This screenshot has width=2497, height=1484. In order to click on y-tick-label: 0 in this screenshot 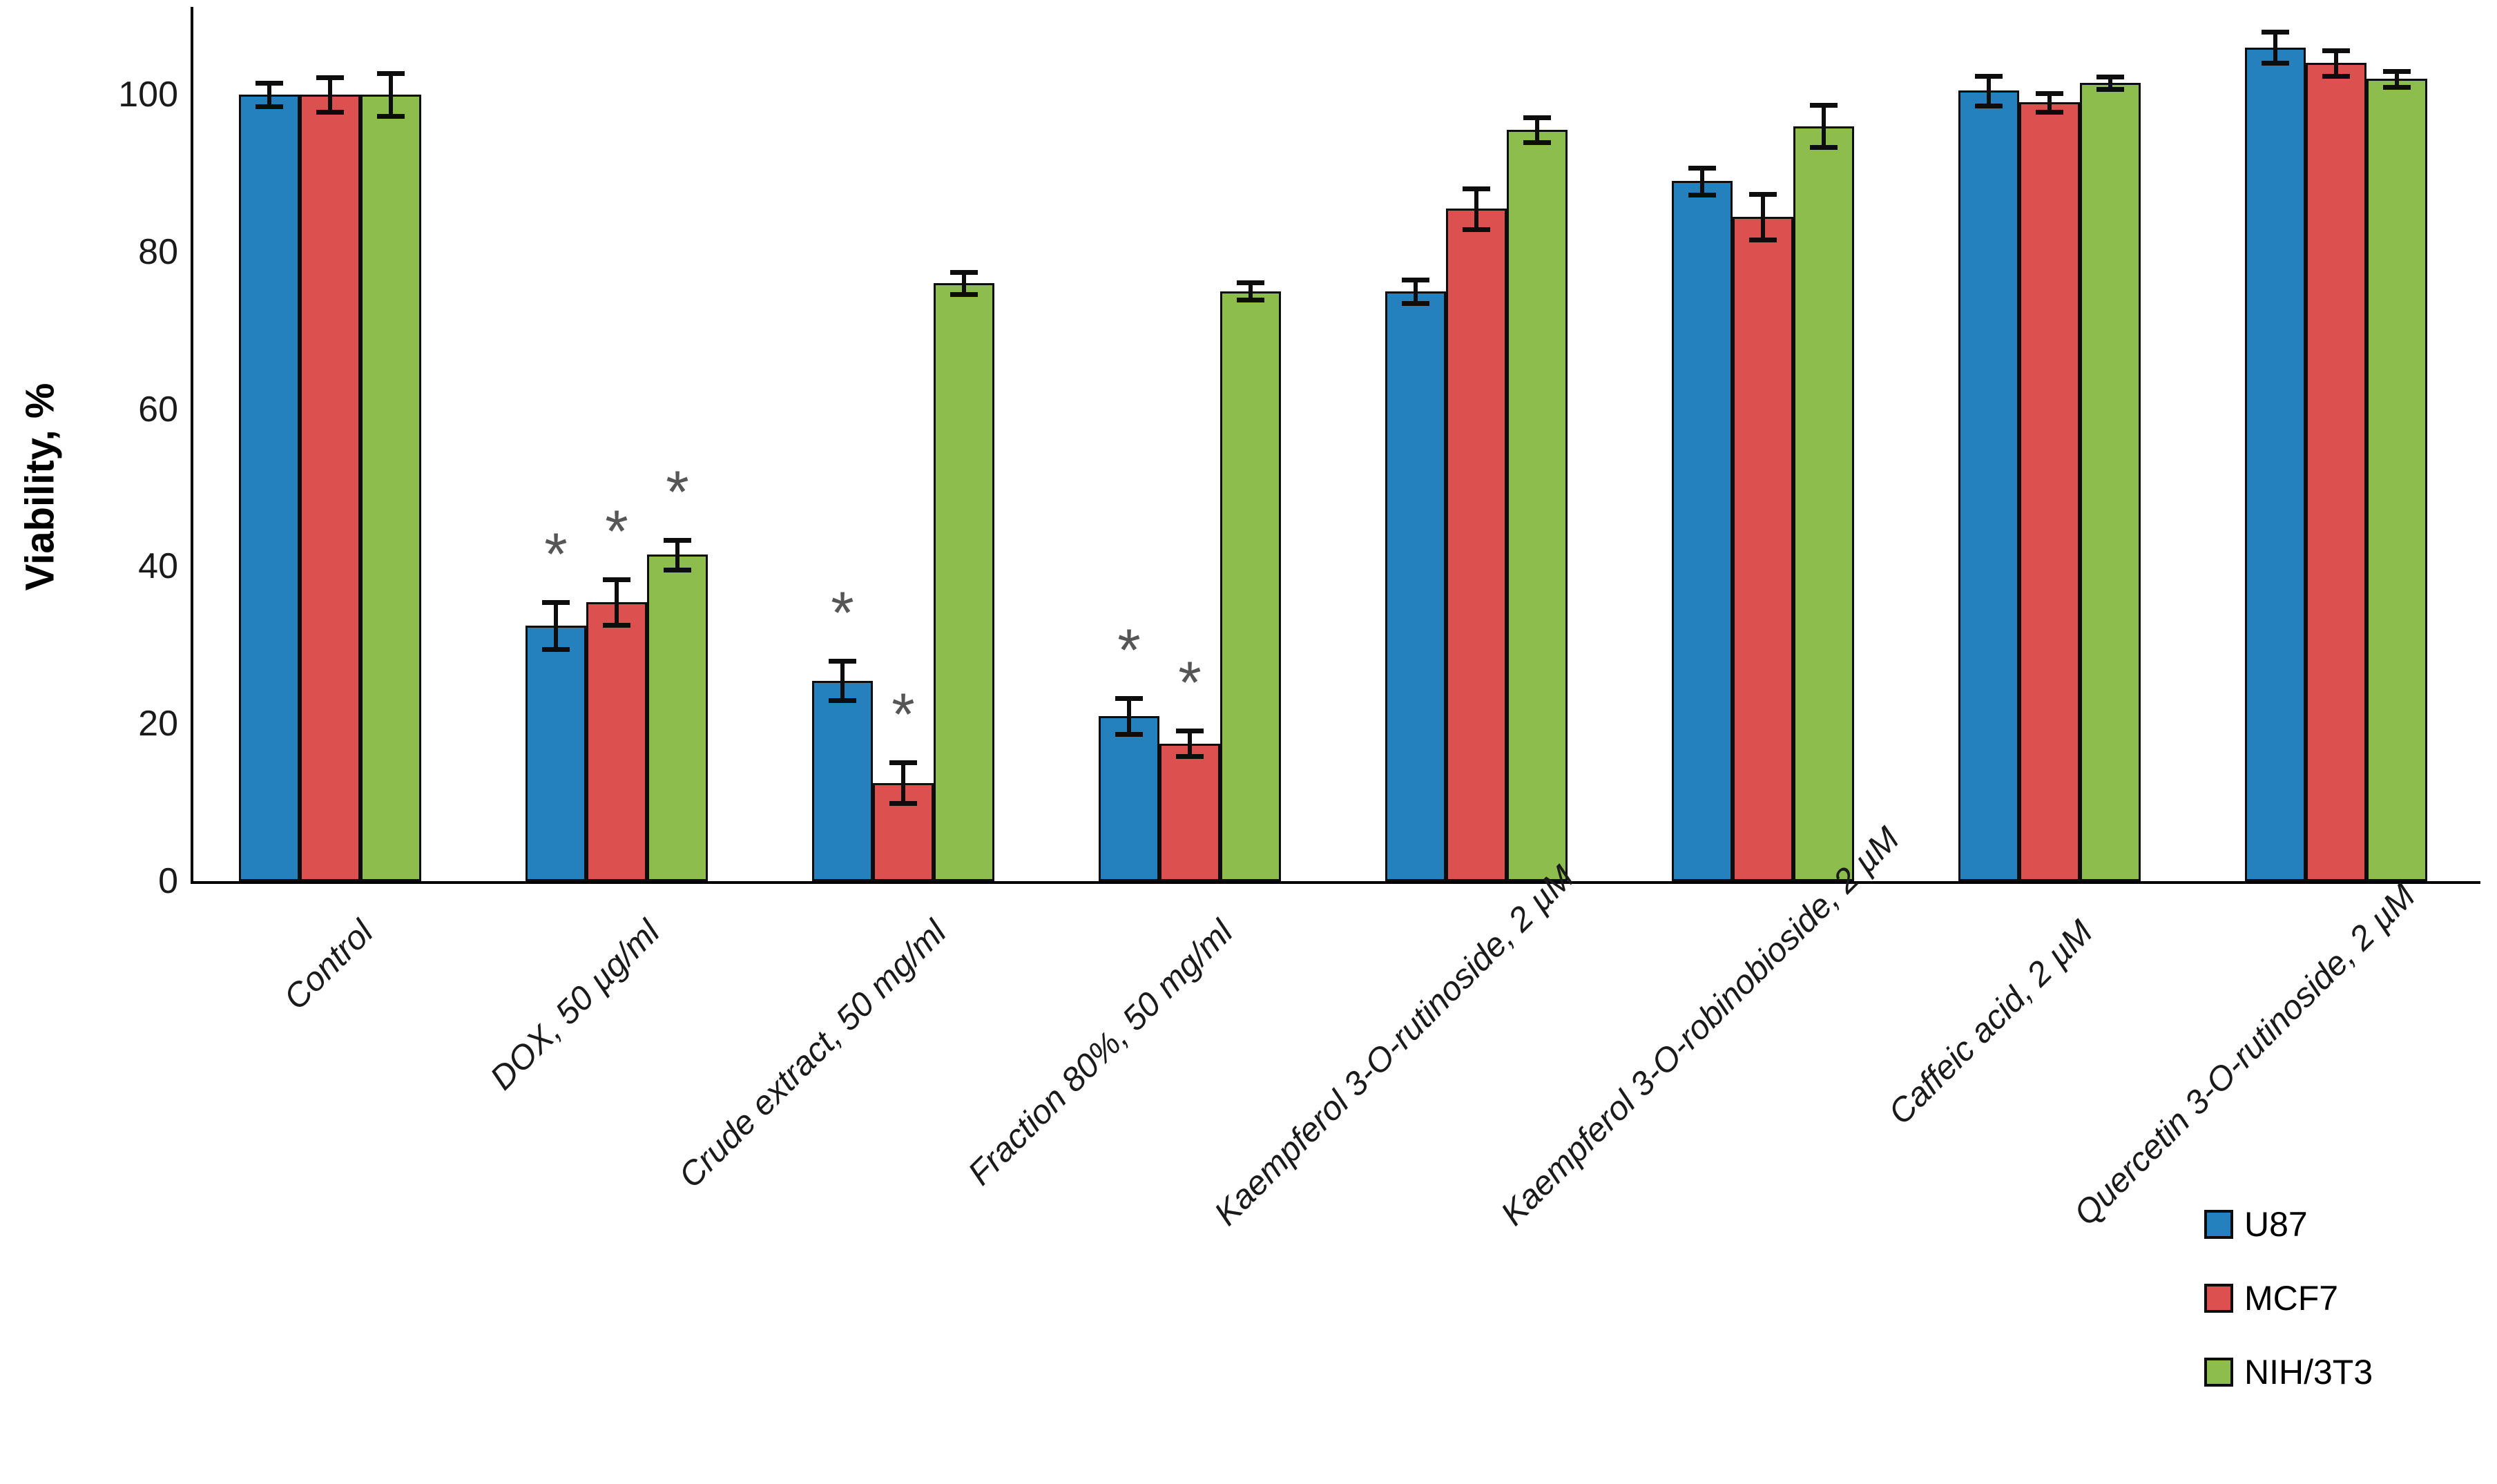, I will do `click(168, 881)`.